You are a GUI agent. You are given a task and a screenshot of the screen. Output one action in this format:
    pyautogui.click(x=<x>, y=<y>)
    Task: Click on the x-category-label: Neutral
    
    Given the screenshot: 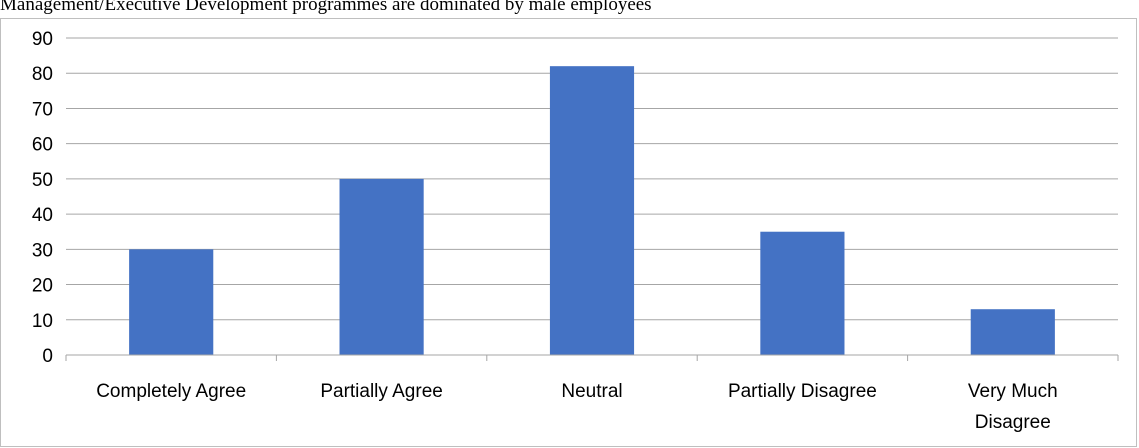 What is the action you would take?
    pyautogui.click(x=591, y=391)
    